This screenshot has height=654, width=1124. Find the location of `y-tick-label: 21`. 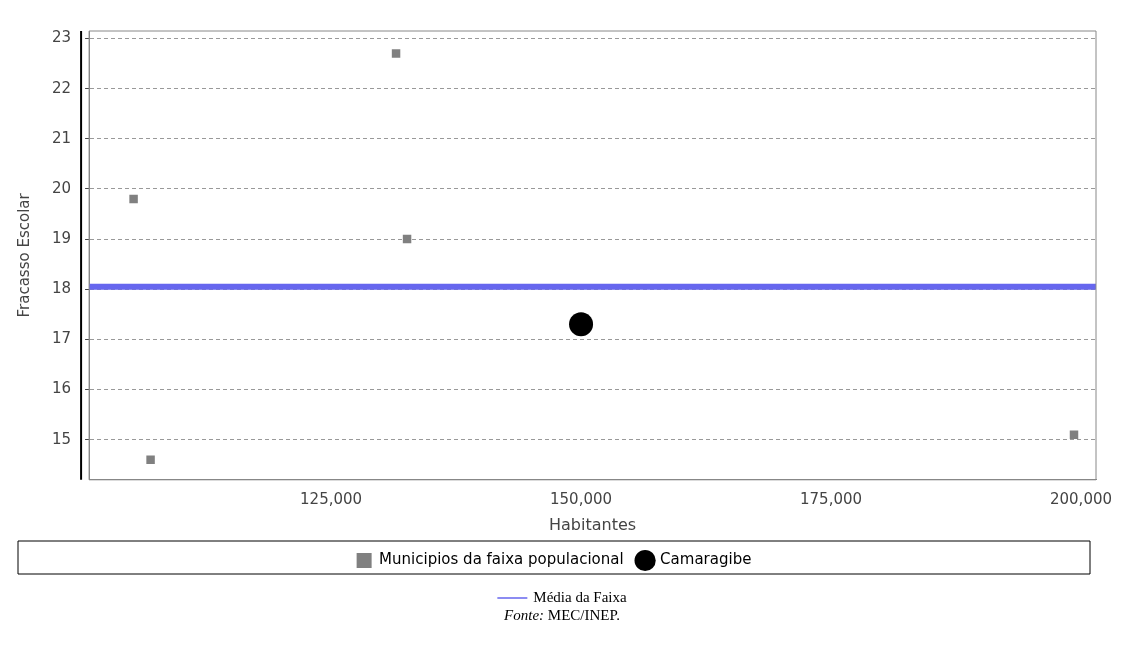

y-tick-label: 21 is located at coordinates (61, 137).